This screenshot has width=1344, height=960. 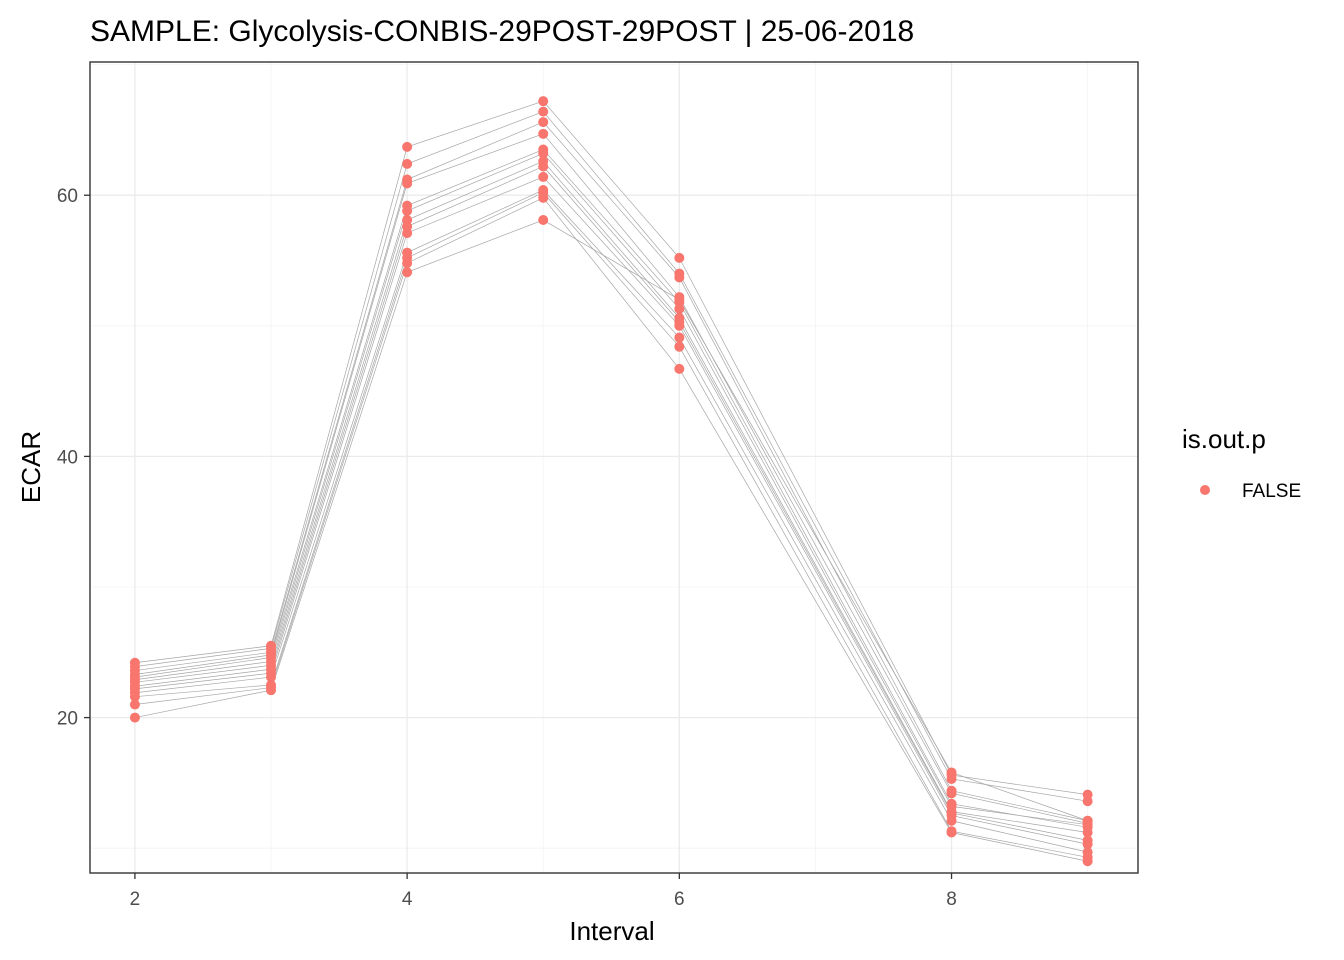 What do you see at coordinates (611, 931) in the screenshot?
I see `x-axis-title: Interval` at bounding box center [611, 931].